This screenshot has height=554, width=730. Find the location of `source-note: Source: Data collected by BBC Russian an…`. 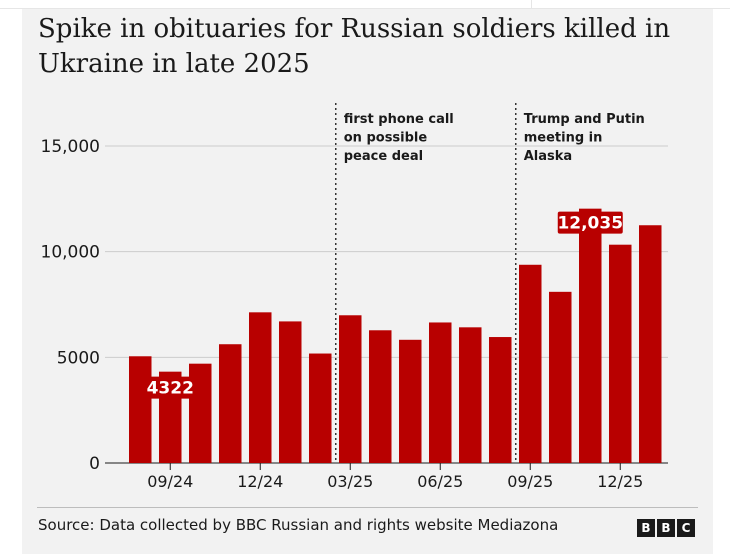

source-note: Source: Data collected by BBC Russian an… is located at coordinates (298, 525).